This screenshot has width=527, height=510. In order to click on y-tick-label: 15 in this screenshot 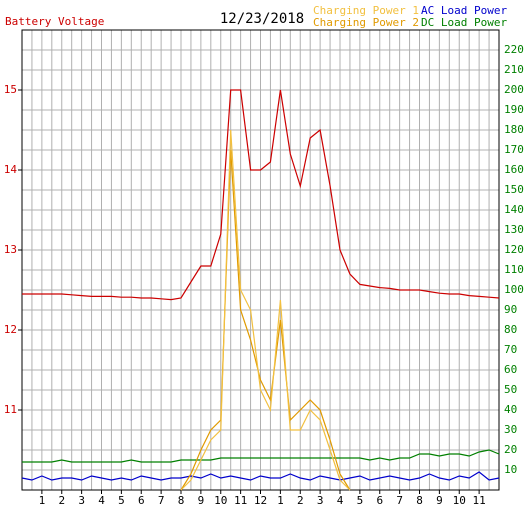, I will do `click(10, 89)`.